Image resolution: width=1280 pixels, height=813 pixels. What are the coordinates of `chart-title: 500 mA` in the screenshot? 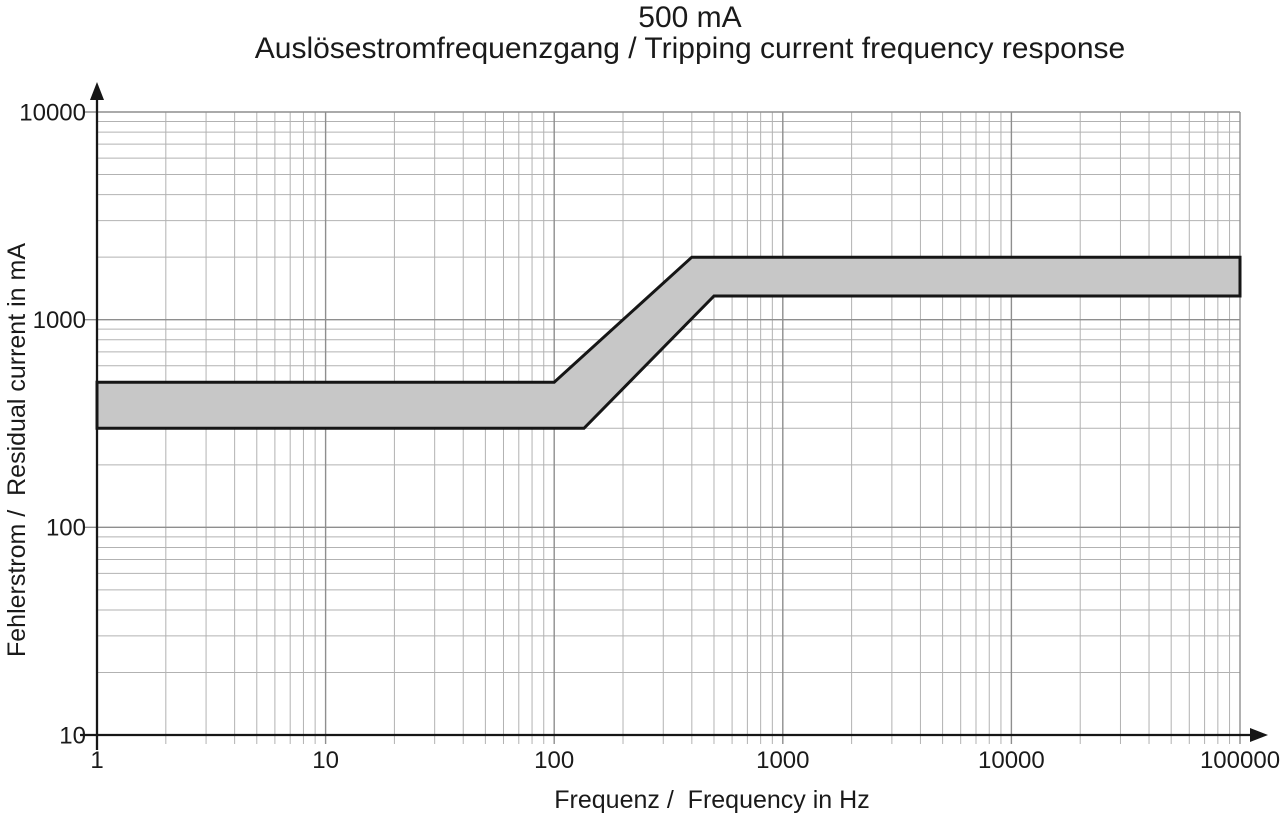 It's located at (690, 17).